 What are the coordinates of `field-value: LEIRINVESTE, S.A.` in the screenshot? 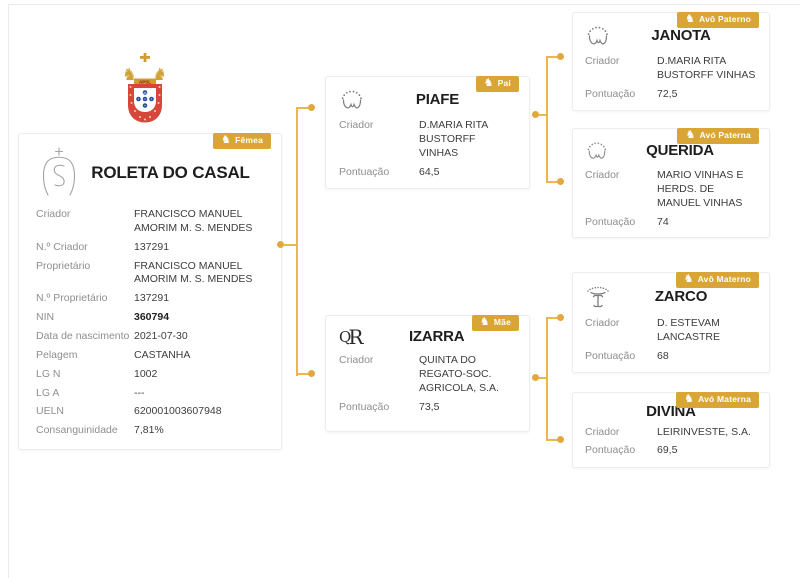 It's located at (704, 431).